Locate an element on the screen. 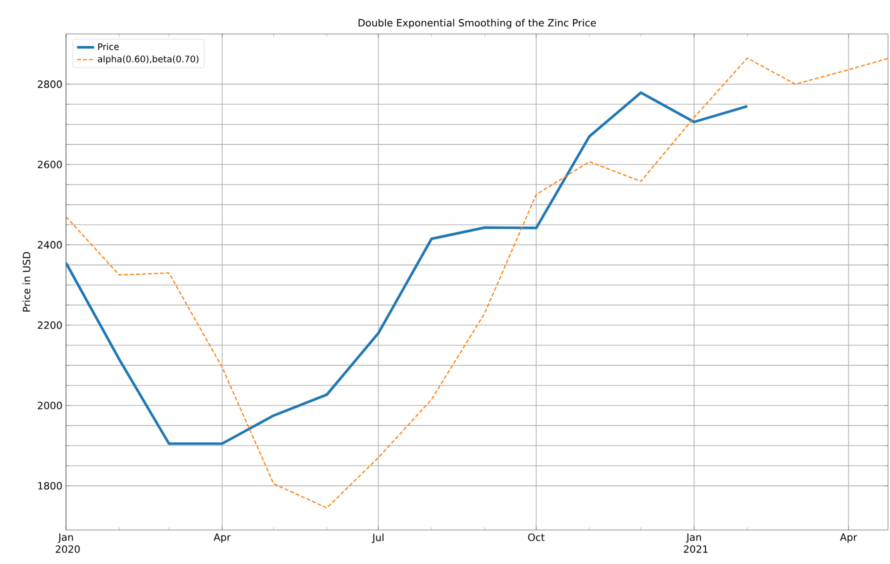 The image size is (890, 564). y-tick-label: 2600 is located at coordinates (50, 164).